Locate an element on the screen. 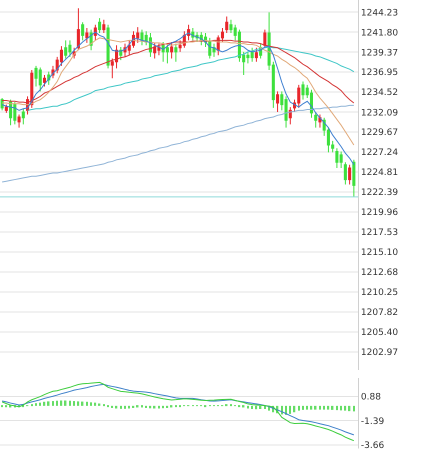 The width and height of the screenshot is (441, 460). y-tick-label: 1236.95 is located at coordinates (379, 73).